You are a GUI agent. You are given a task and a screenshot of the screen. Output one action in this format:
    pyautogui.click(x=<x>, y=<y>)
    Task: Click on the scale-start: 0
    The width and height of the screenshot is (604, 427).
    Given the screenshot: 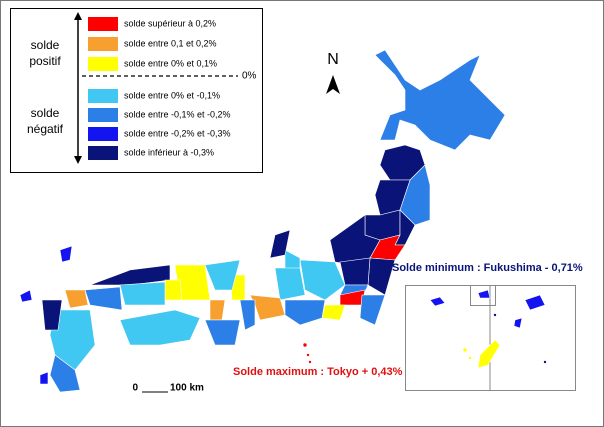 What is the action you would take?
    pyautogui.click(x=135, y=388)
    